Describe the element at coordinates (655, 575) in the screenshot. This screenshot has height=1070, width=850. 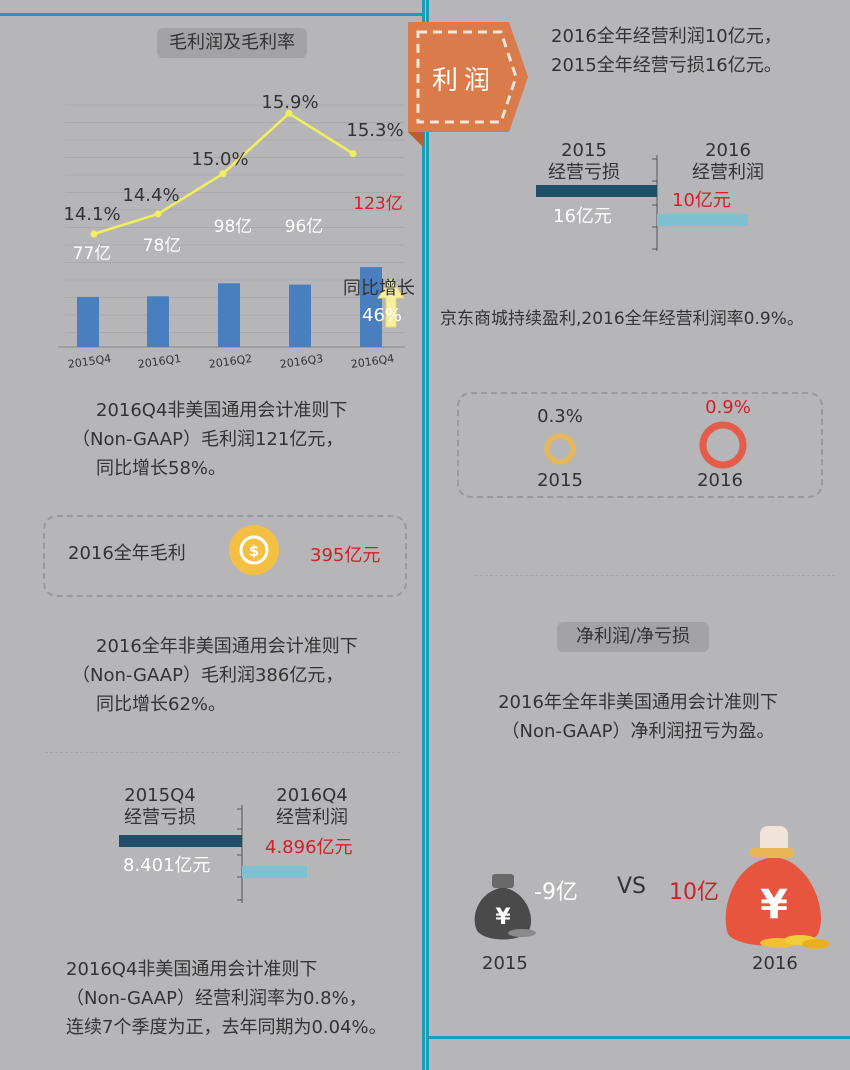
I see `right-divider` at that location.